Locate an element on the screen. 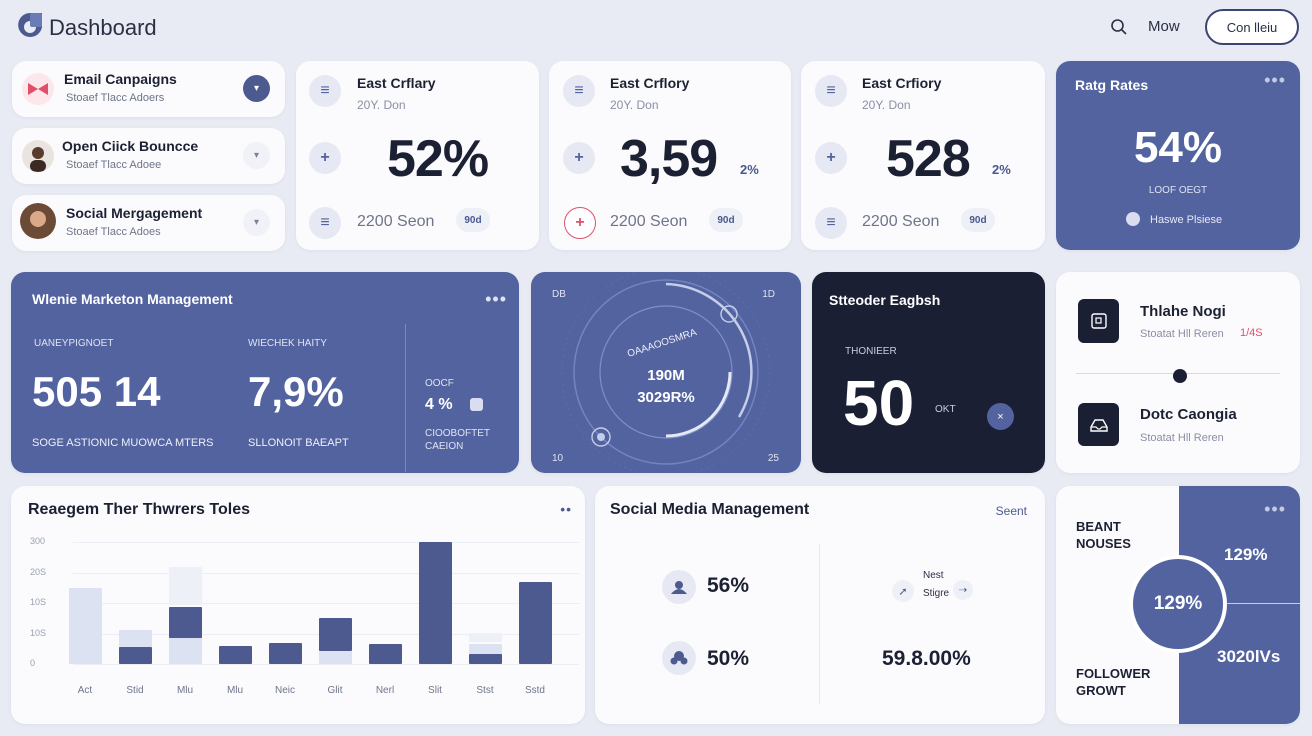  dark-card-unit: OKT is located at coordinates (945, 409).